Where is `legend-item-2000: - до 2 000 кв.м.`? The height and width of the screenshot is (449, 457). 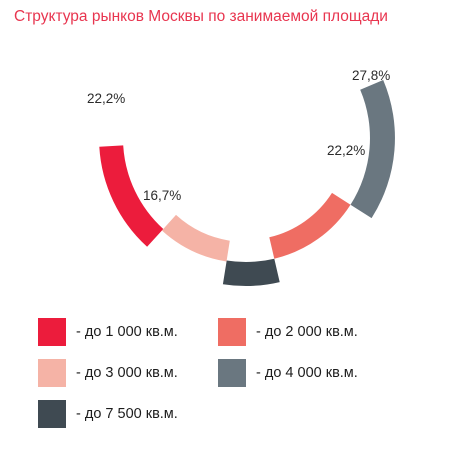
legend-item-2000: - до 2 000 кв.м. is located at coordinates (288, 332).